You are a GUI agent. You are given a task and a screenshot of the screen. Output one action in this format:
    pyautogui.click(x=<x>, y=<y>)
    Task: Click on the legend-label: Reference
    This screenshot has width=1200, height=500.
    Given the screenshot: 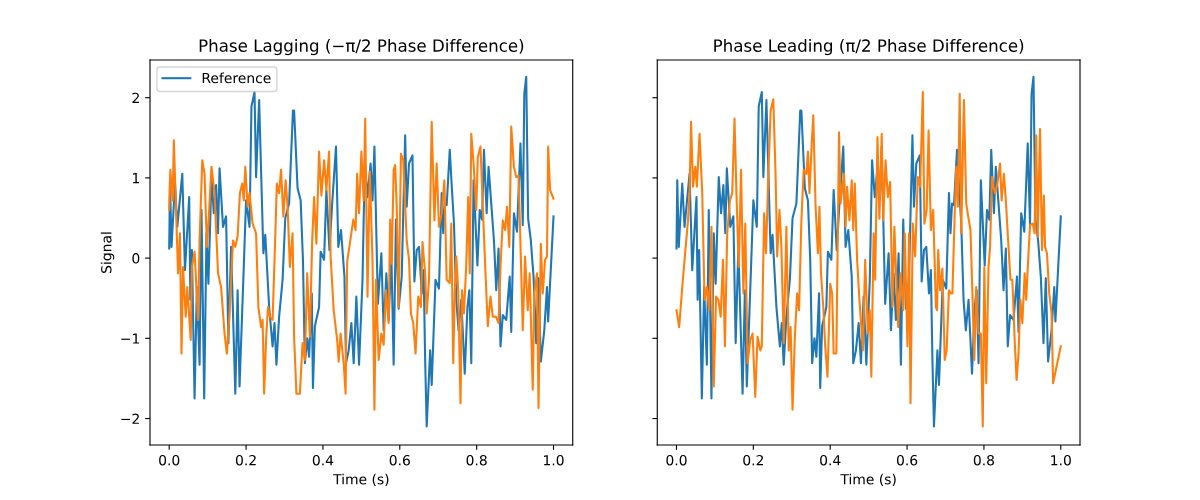 What is the action you would take?
    pyautogui.click(x=236, y=78)
    